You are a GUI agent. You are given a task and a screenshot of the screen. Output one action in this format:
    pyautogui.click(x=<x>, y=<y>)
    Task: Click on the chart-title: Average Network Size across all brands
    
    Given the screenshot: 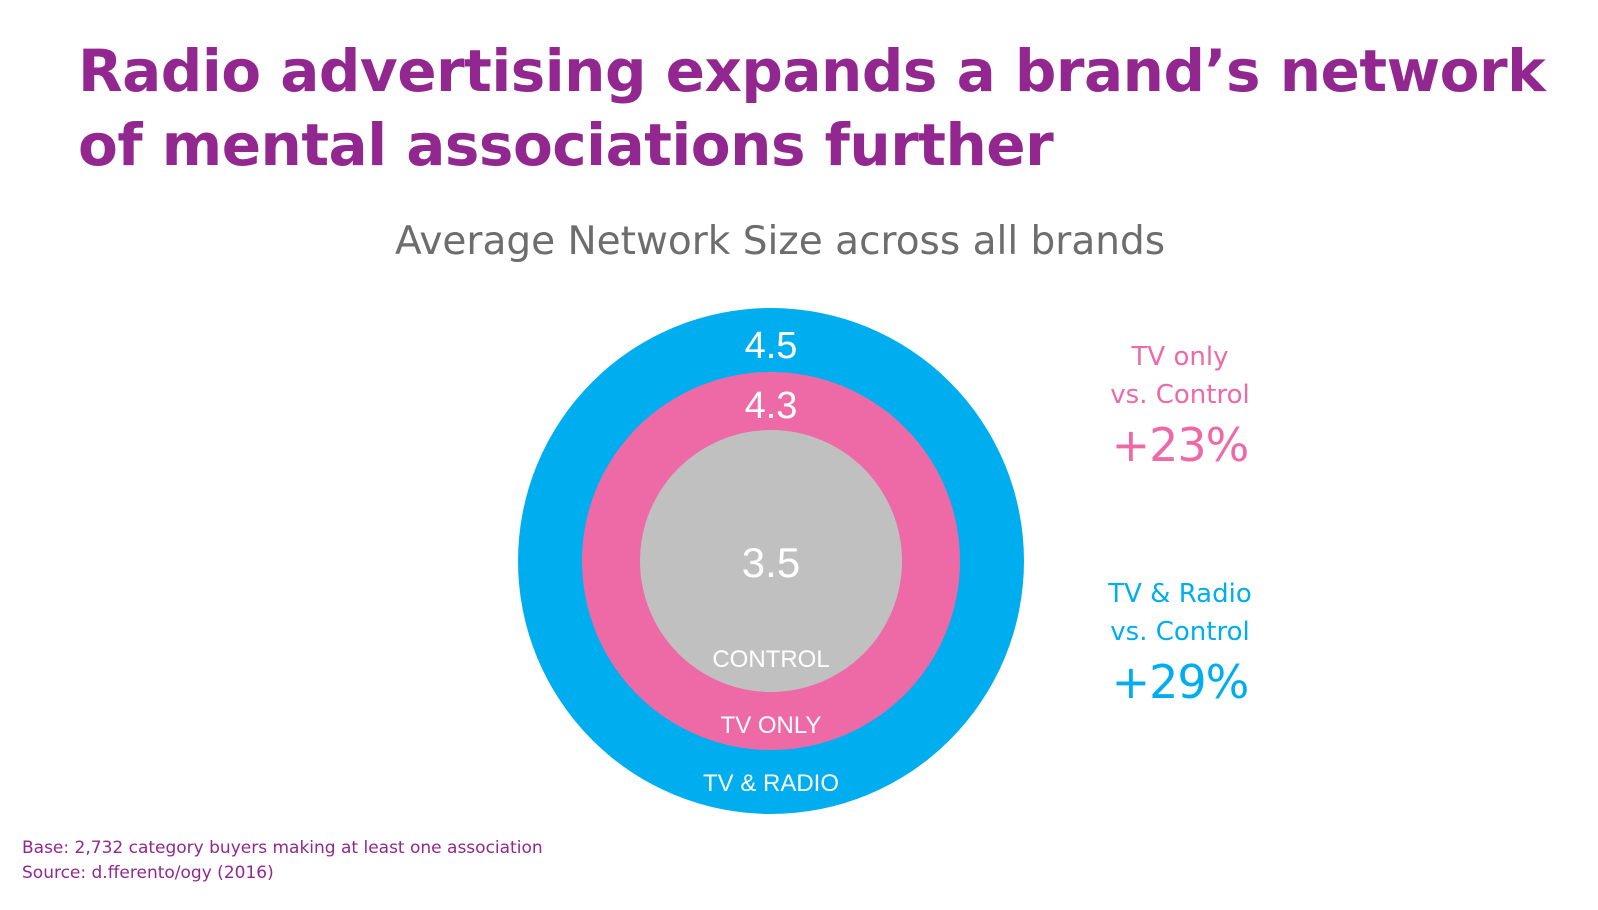 What is the action you would take?
    pyautogui.click(x=780, y=241)
    